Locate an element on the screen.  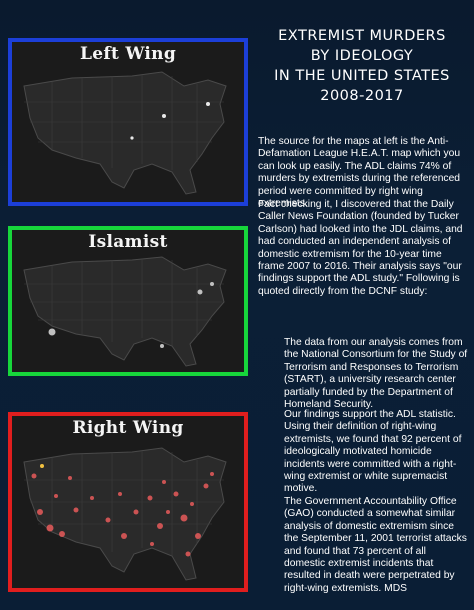
right-wing-us-map is located at coordinates (128, 502).